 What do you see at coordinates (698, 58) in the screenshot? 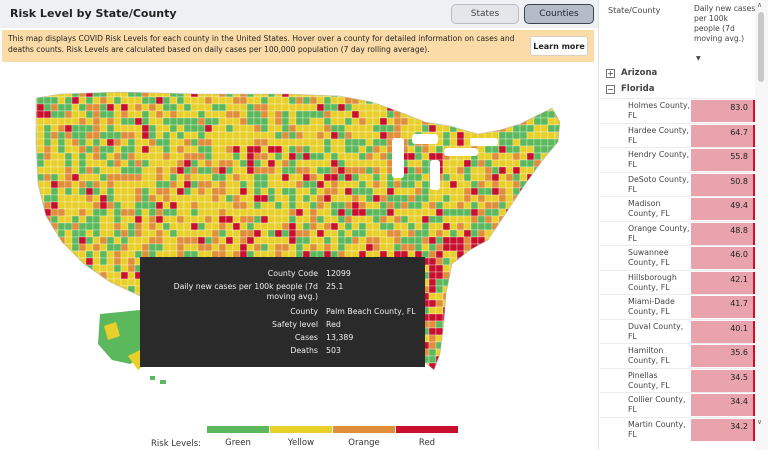
I see `sort-descending-icon: ▼` at bounding box center [698, 58].